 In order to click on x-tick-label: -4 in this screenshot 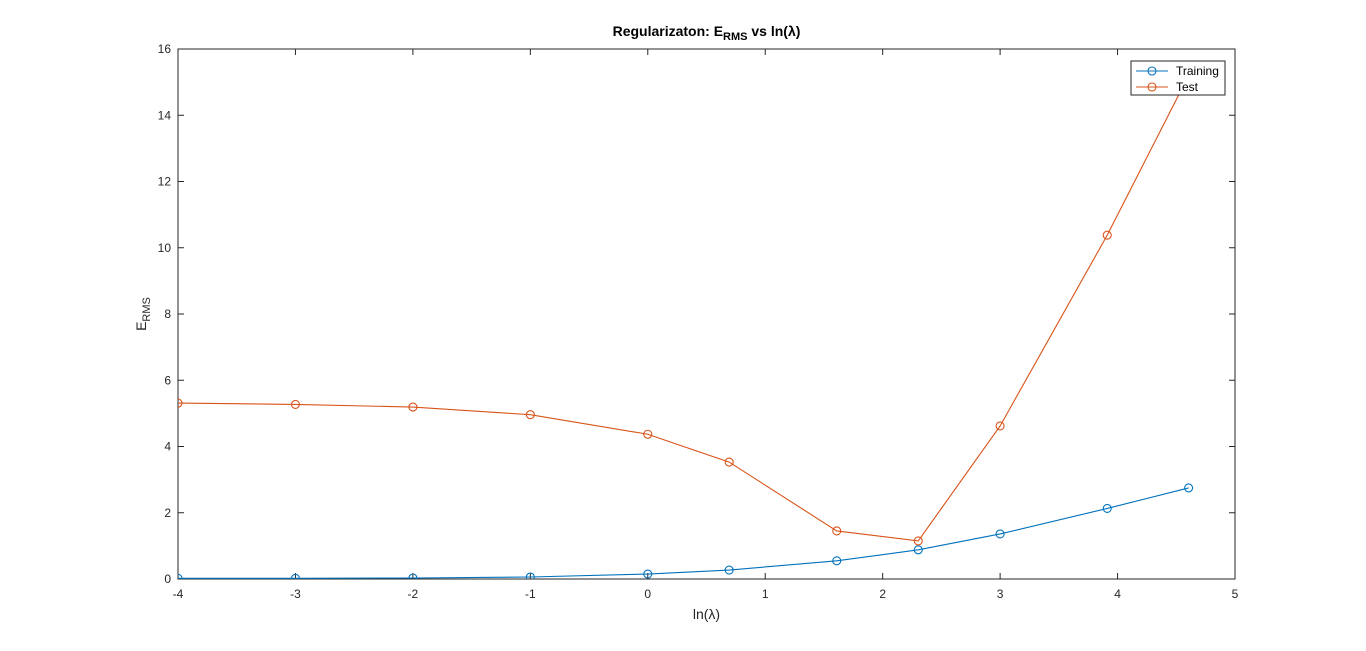, I will do `click(178, 594)`.